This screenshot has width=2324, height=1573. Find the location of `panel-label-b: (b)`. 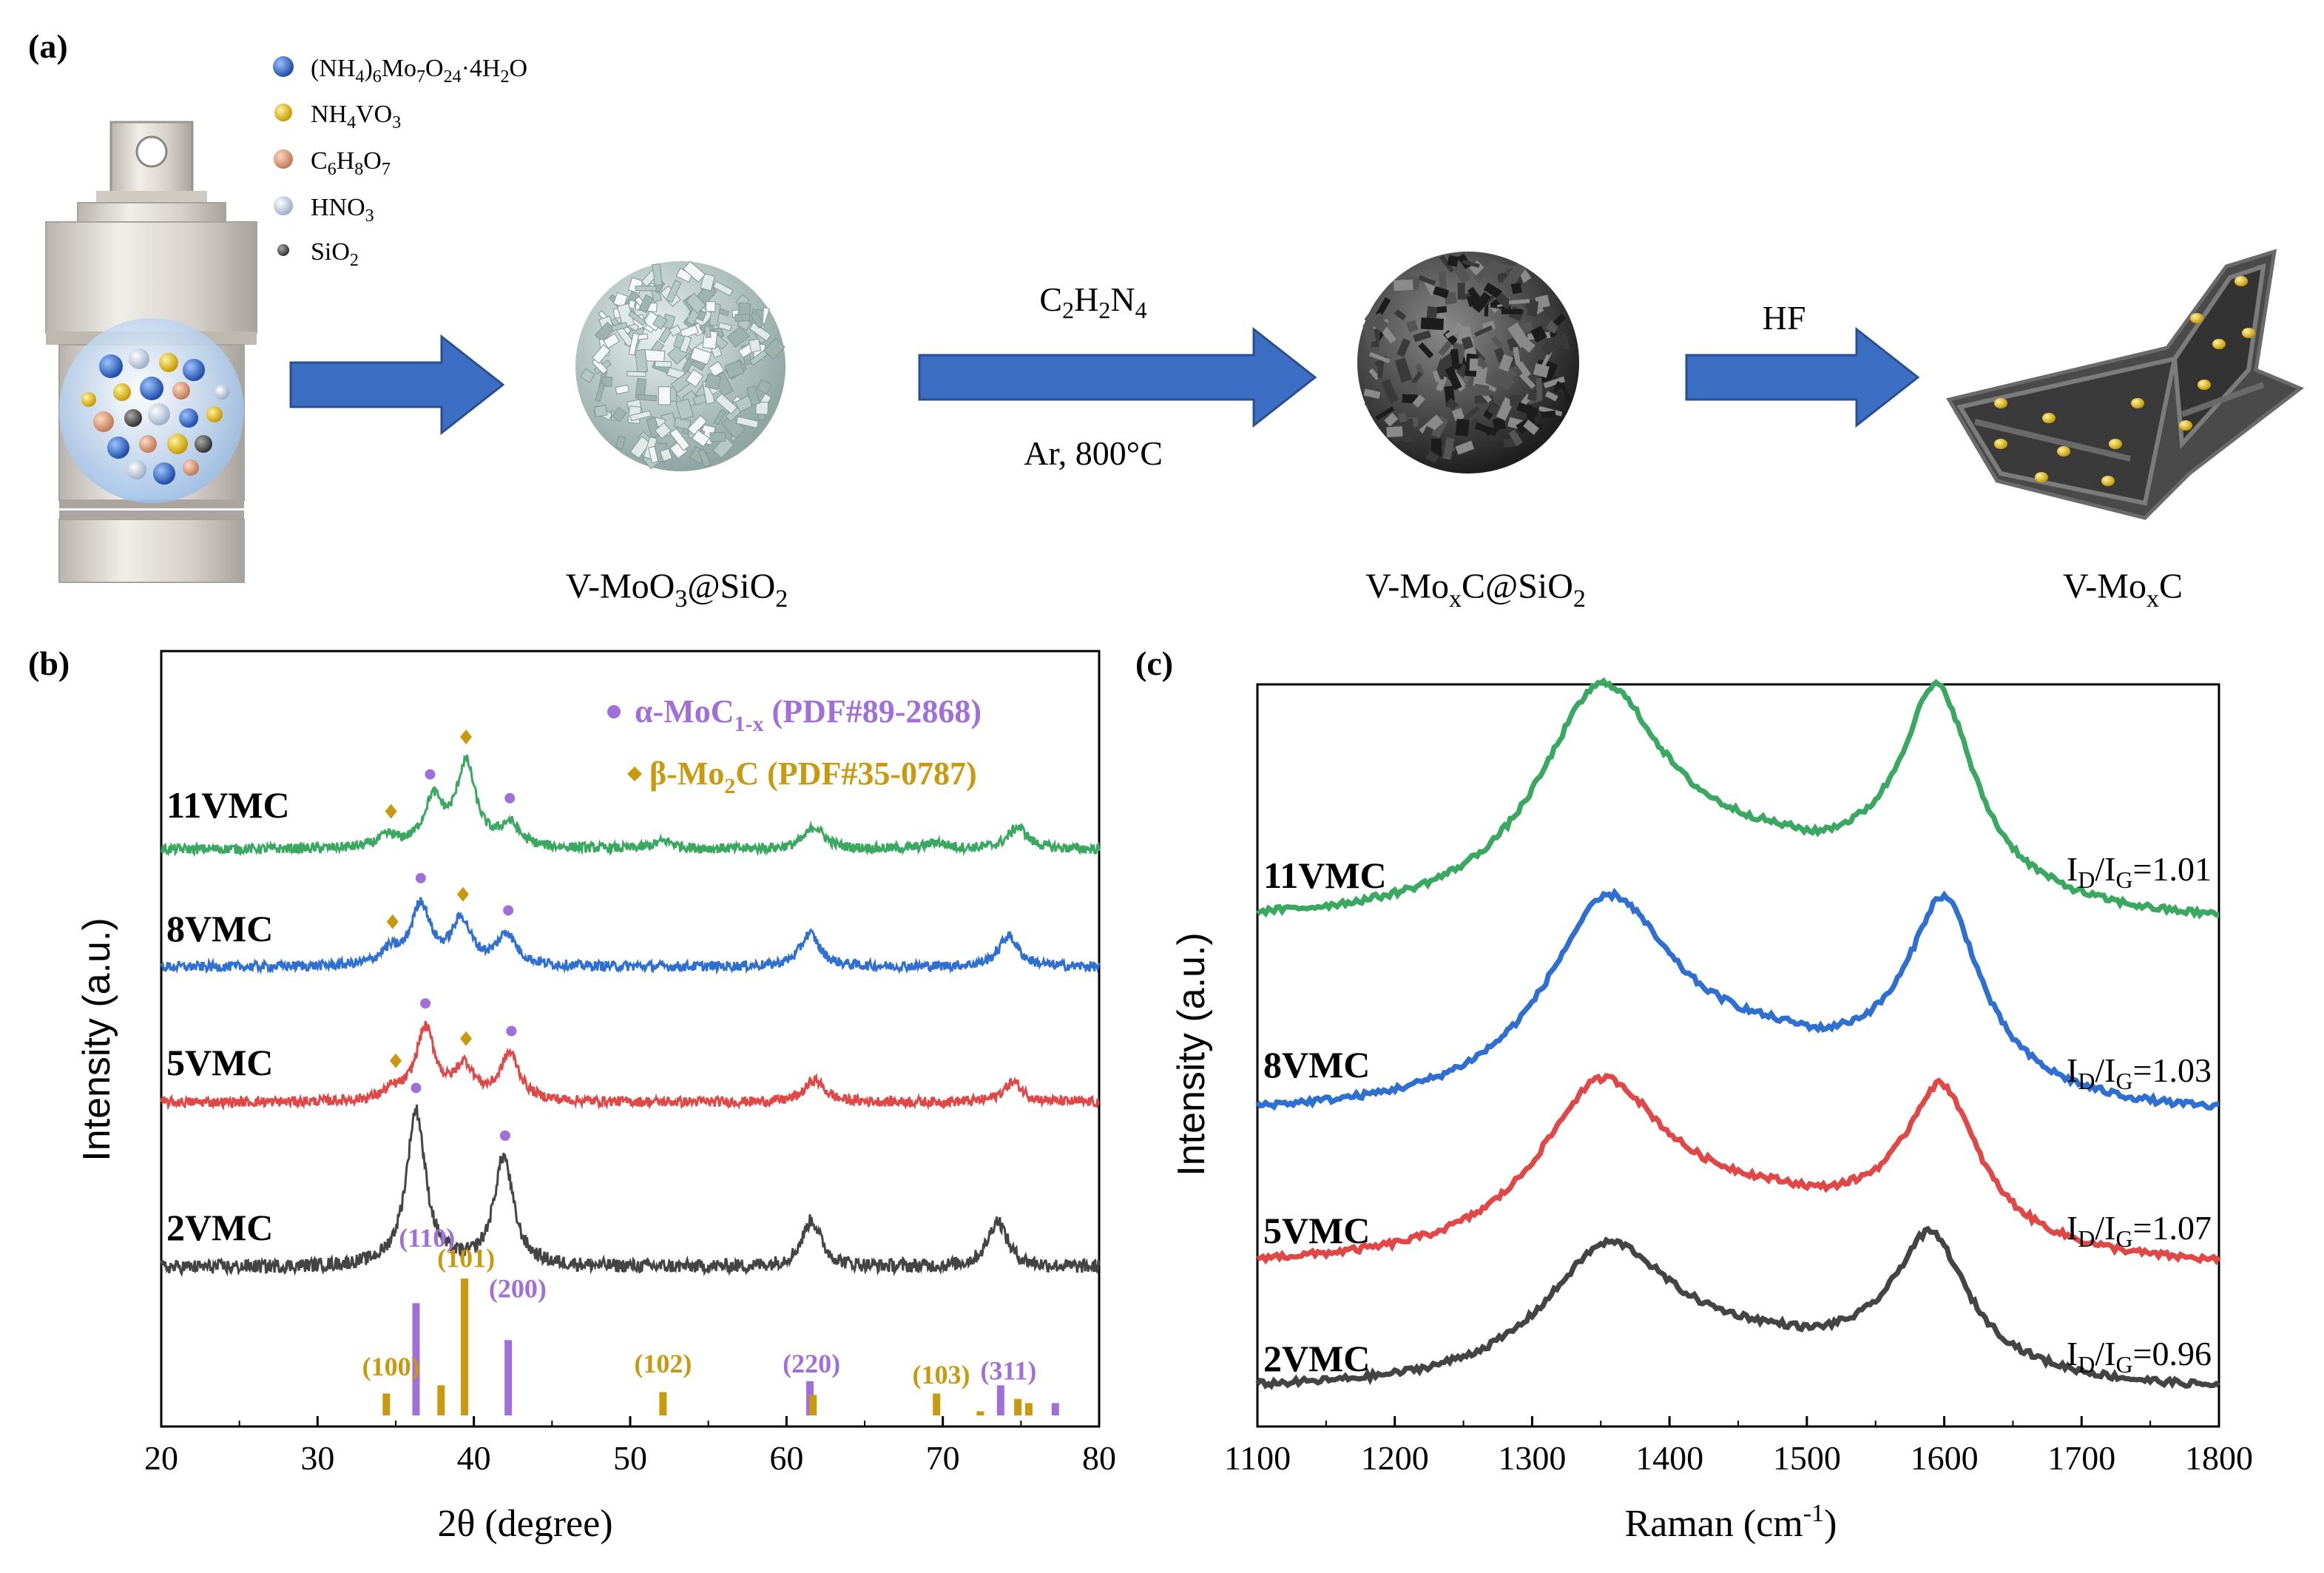

panel-label-b: (b) is located at coordinates (49, 663).